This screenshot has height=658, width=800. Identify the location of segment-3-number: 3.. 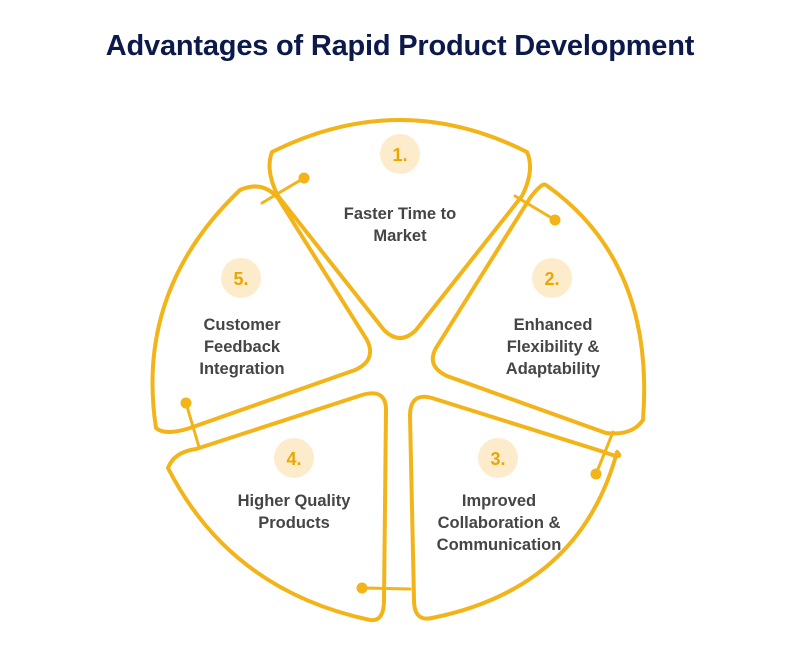
(497, 459).